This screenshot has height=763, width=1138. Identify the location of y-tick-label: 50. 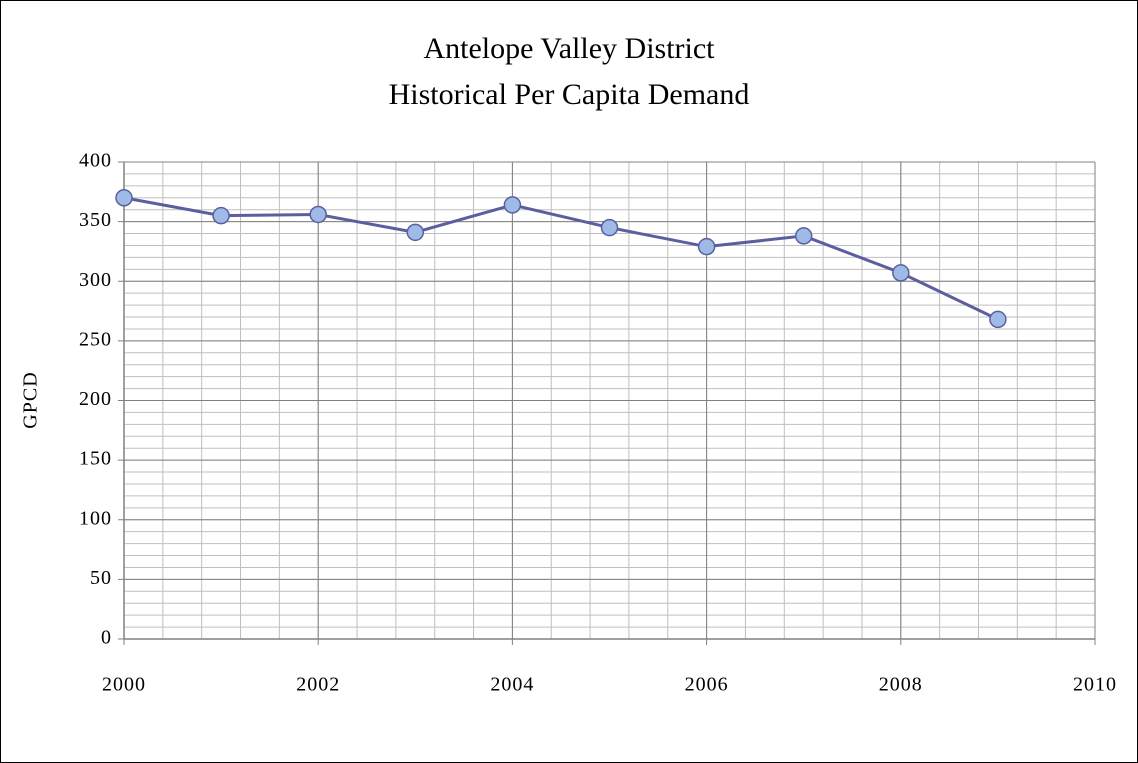
(101, 578).